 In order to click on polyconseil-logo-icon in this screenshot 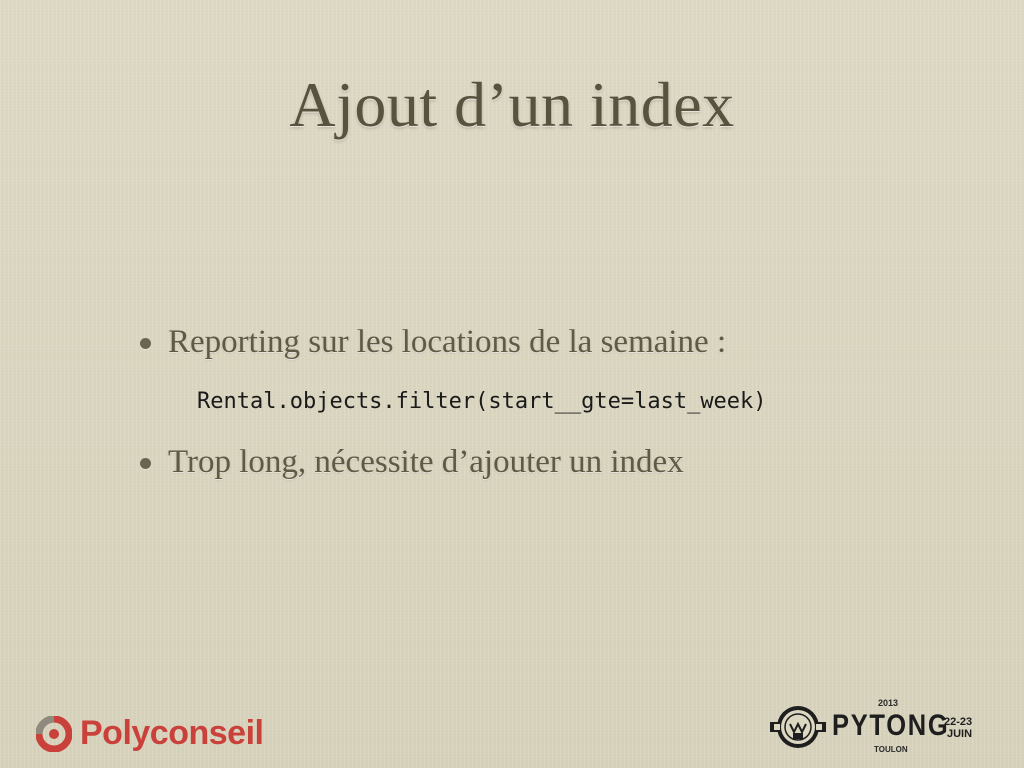, I will do `click(54, 733)`.